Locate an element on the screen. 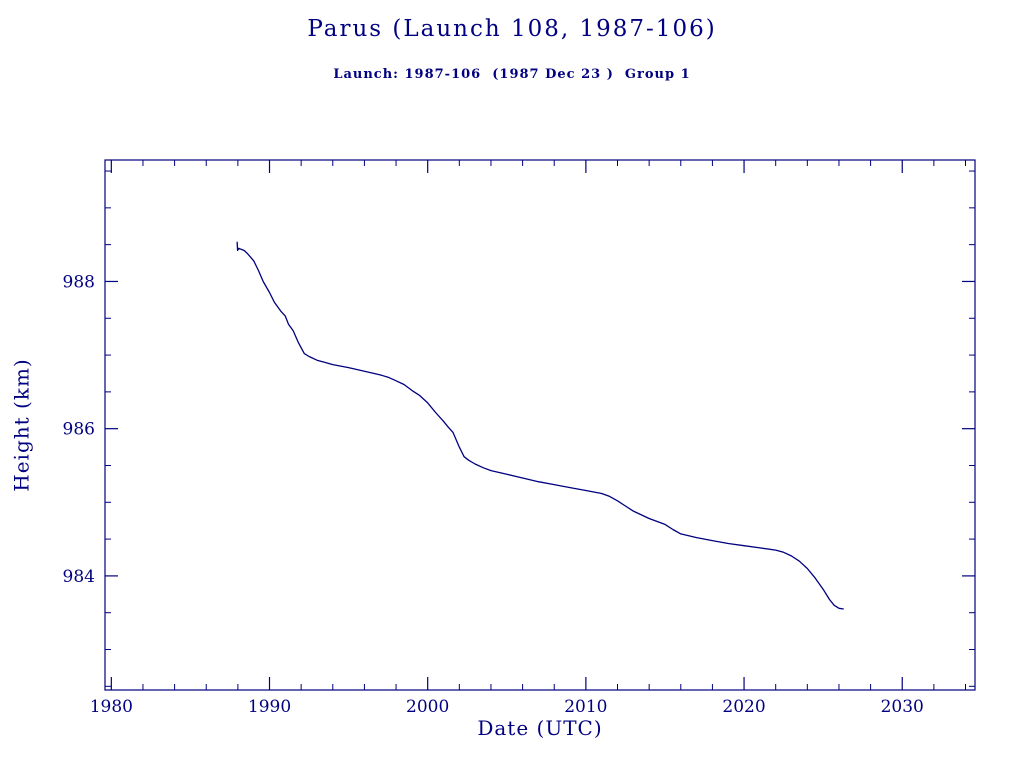  y-axis-label: Height (km) is located at coordinates (22, 425).